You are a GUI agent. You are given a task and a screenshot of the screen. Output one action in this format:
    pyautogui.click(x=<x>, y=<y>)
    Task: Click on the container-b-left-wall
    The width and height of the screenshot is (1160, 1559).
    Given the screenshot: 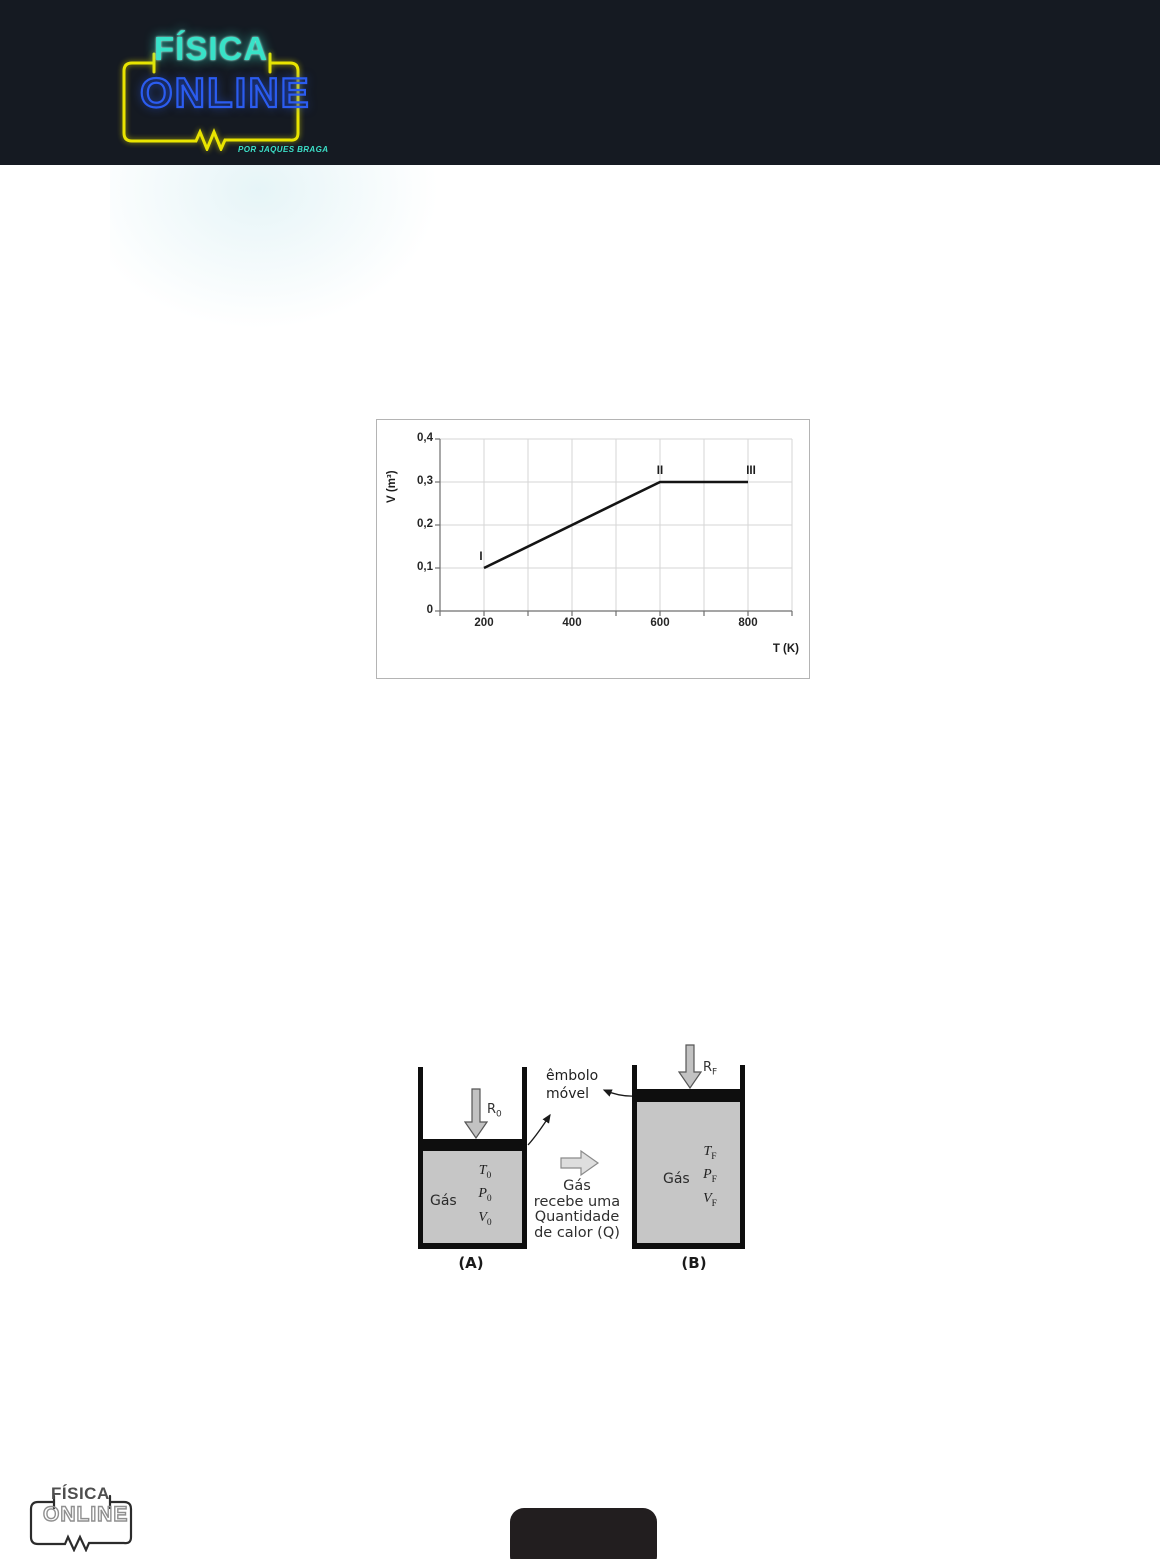 What is the action you would take?
    pyautogui.click(x=634, y=1157)
    